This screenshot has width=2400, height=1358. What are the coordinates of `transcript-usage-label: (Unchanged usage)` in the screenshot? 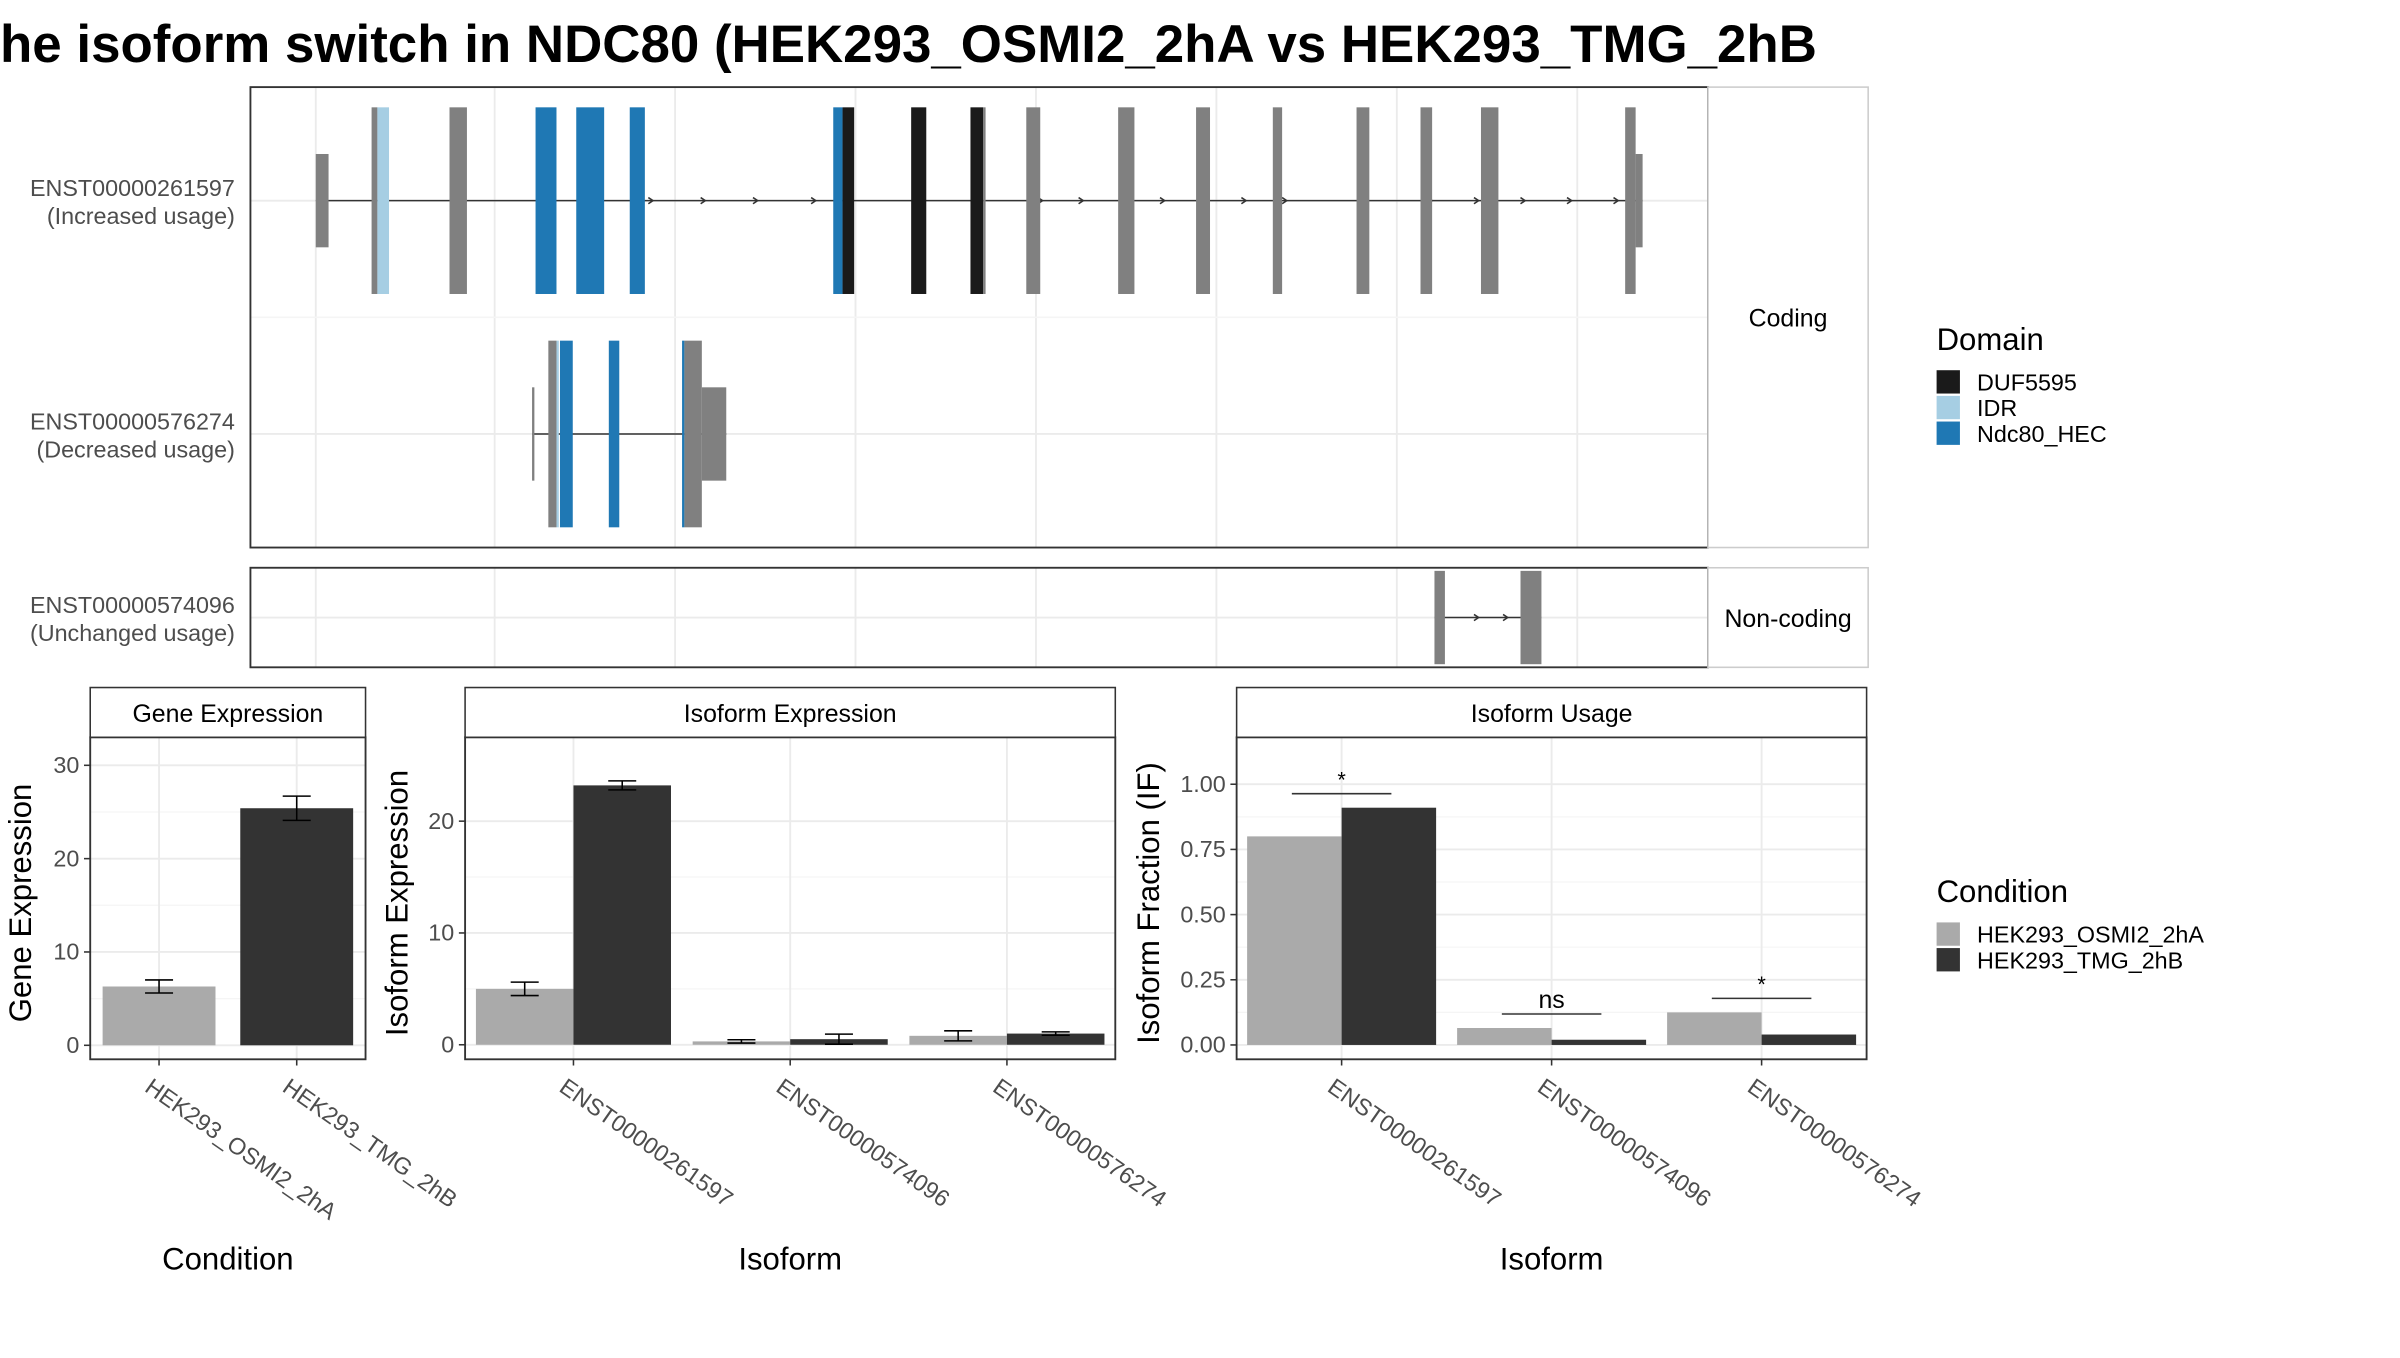 It's located at (132, 633).